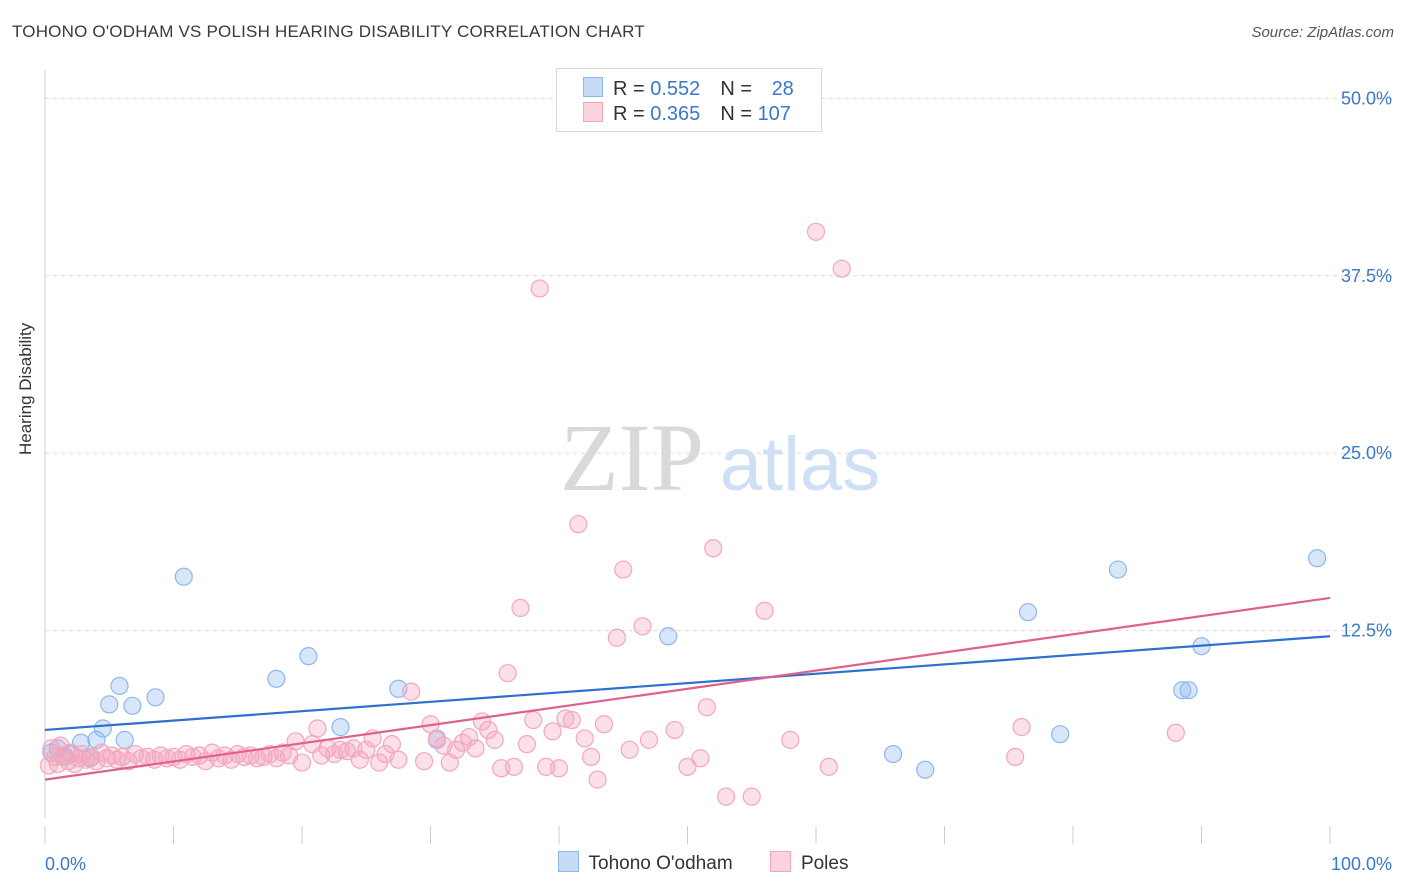 The height and width of the screenshot is (892, 1406). Describe the element at coordinates (1366, 98) in the screenshot. I see `y-tick-label: 50.0%` at that location.